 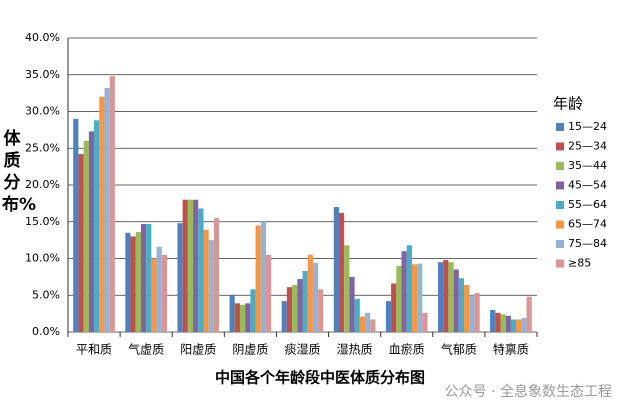 I want to click on x-tick-label: 阳虚质, so click(x=198, y=350).